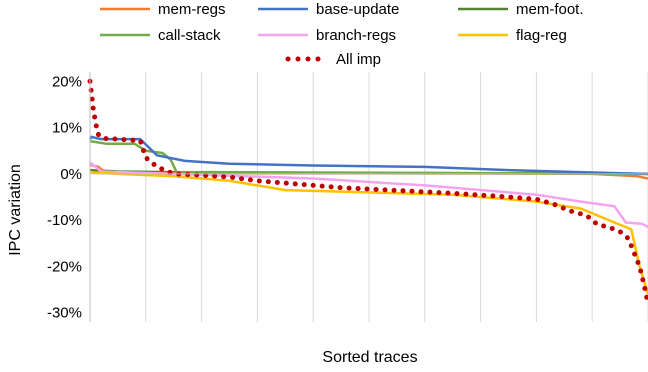 The height and width of the screenshot is (372, 648). What do you see at coordinates (64, 313) in the screenshot?
I see `y-tick-label: -30%` at bounding box center [64, 313].